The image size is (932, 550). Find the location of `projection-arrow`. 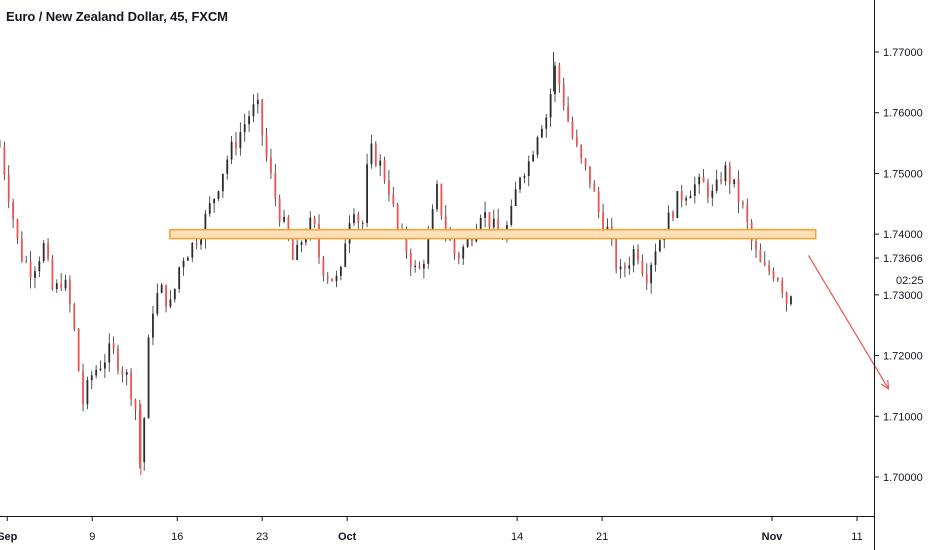

projection-arrow is located at coordinates (848, 323).